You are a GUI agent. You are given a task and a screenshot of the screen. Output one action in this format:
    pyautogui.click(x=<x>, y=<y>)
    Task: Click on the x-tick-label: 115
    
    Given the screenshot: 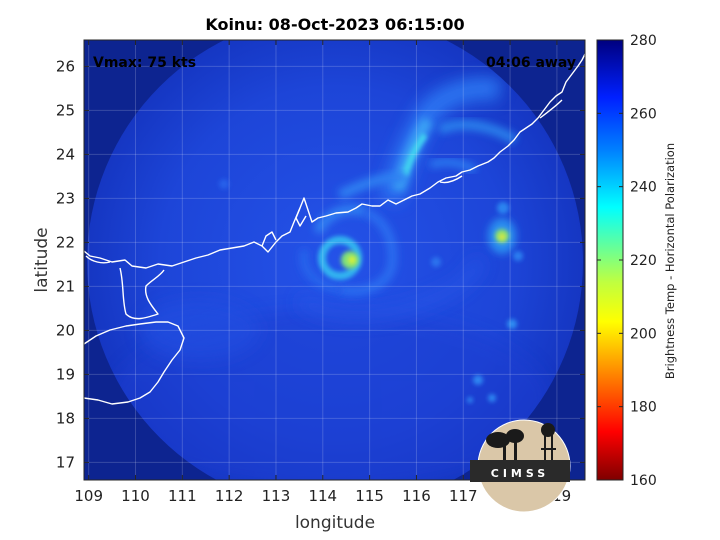 What is the action you would take?
    pyautogui.click(x=369, y=496)
    